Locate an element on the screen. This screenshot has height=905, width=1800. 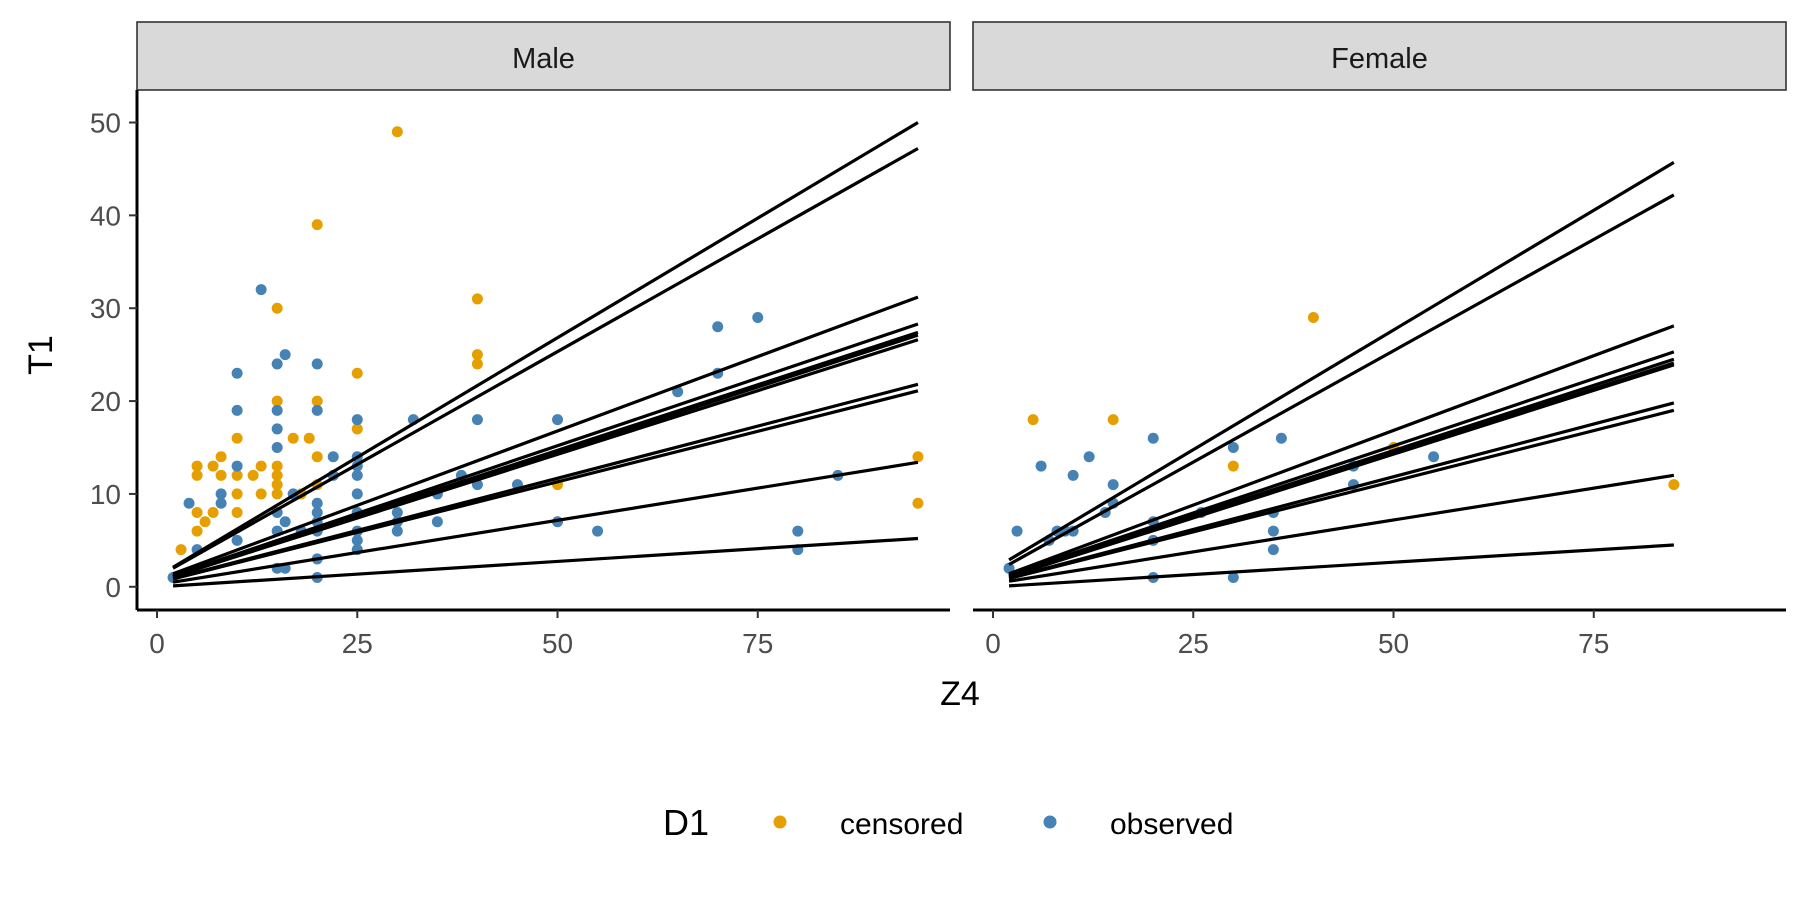
facet-strip-label: Female is located at coordinates (1379, 59).